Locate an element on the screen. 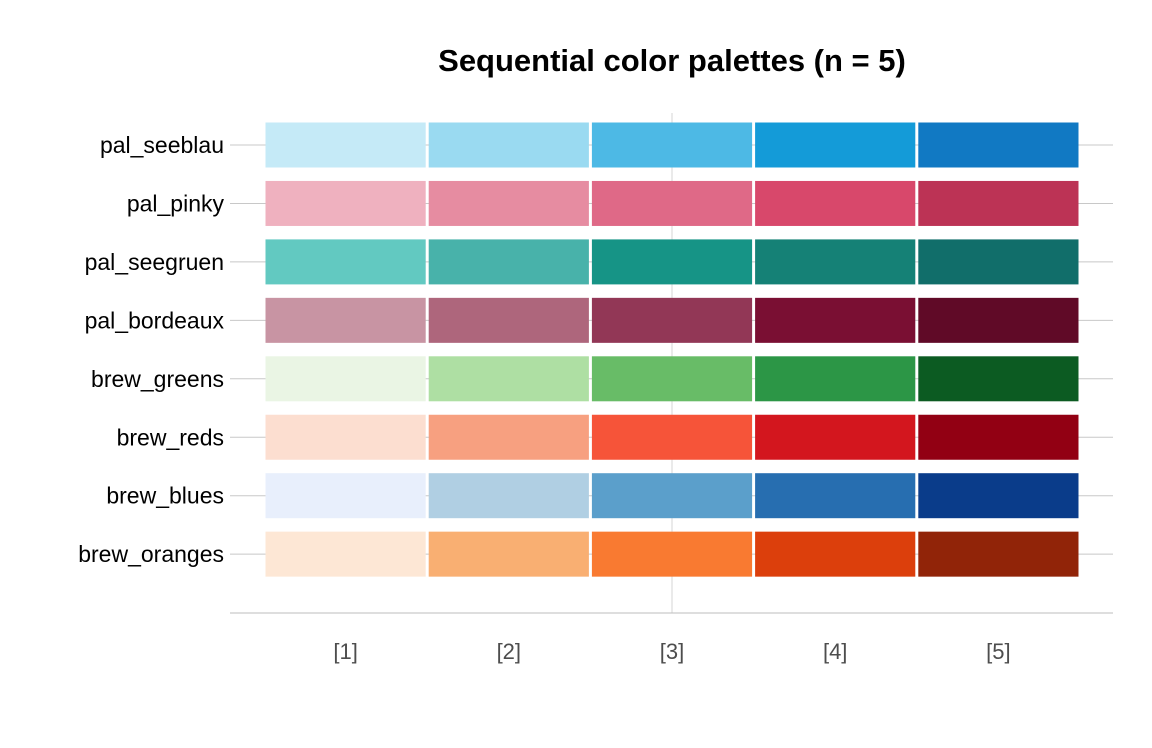  x-tick-label: [5] is located at coordinates (998, 651).